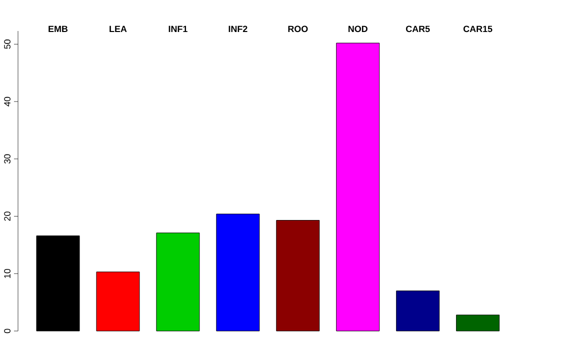  I want to click on x-tick-label: CAR15, so click(478, 29).